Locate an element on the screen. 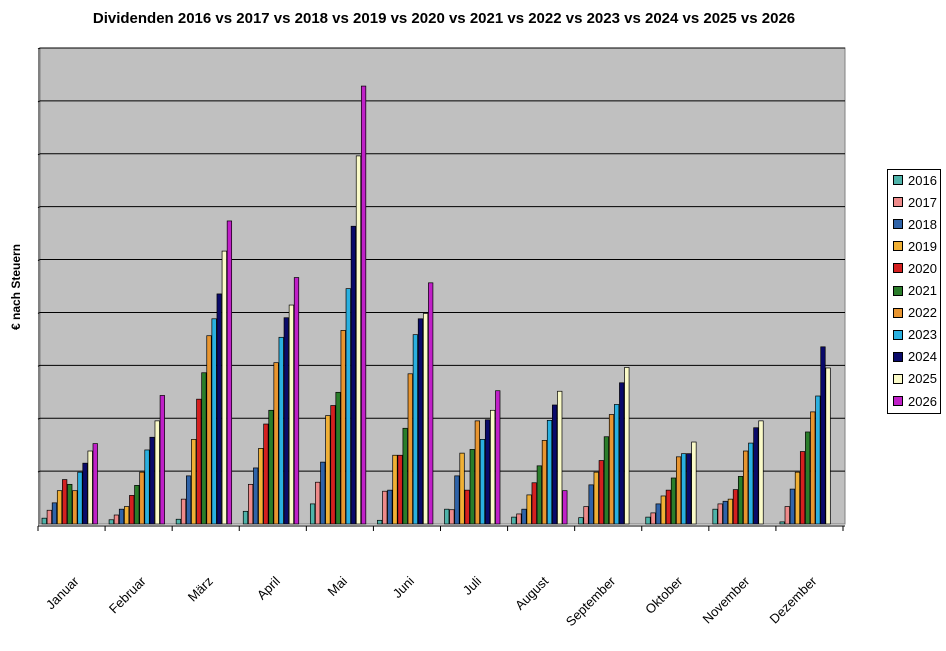 The height and width of the screenshot is (651, 946). x-tick-label: Februar is located at coordinates (127, 594).